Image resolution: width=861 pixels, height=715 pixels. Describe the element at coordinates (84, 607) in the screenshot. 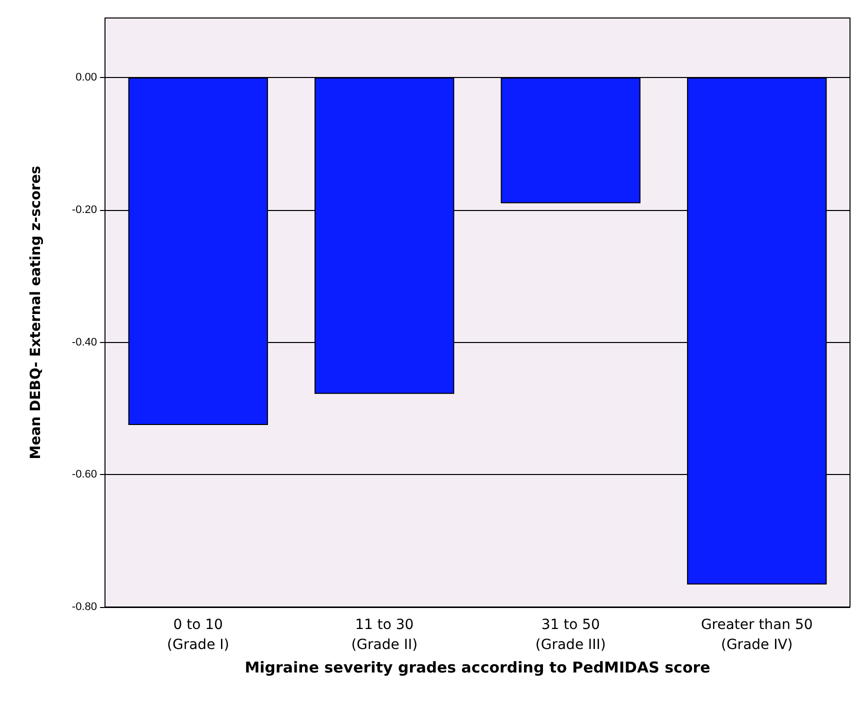

I see `y-tick-label: -0.80` at that location.